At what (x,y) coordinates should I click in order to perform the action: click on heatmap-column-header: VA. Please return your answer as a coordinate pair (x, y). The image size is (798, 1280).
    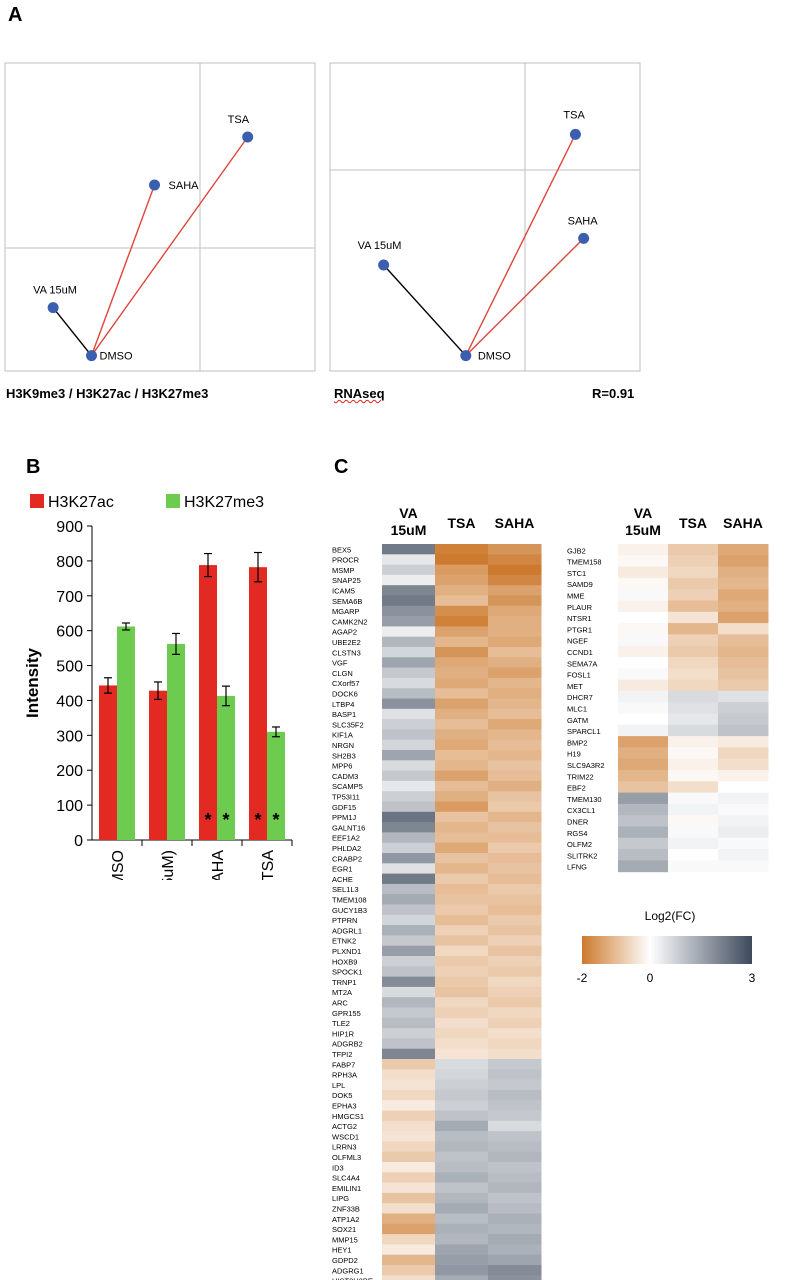
    Looking at the image, I should click on (643, 513).